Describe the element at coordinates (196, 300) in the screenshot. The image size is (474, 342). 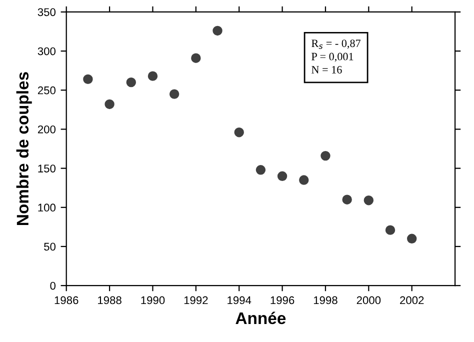
I see `x-tick-label: 1992` at that location.